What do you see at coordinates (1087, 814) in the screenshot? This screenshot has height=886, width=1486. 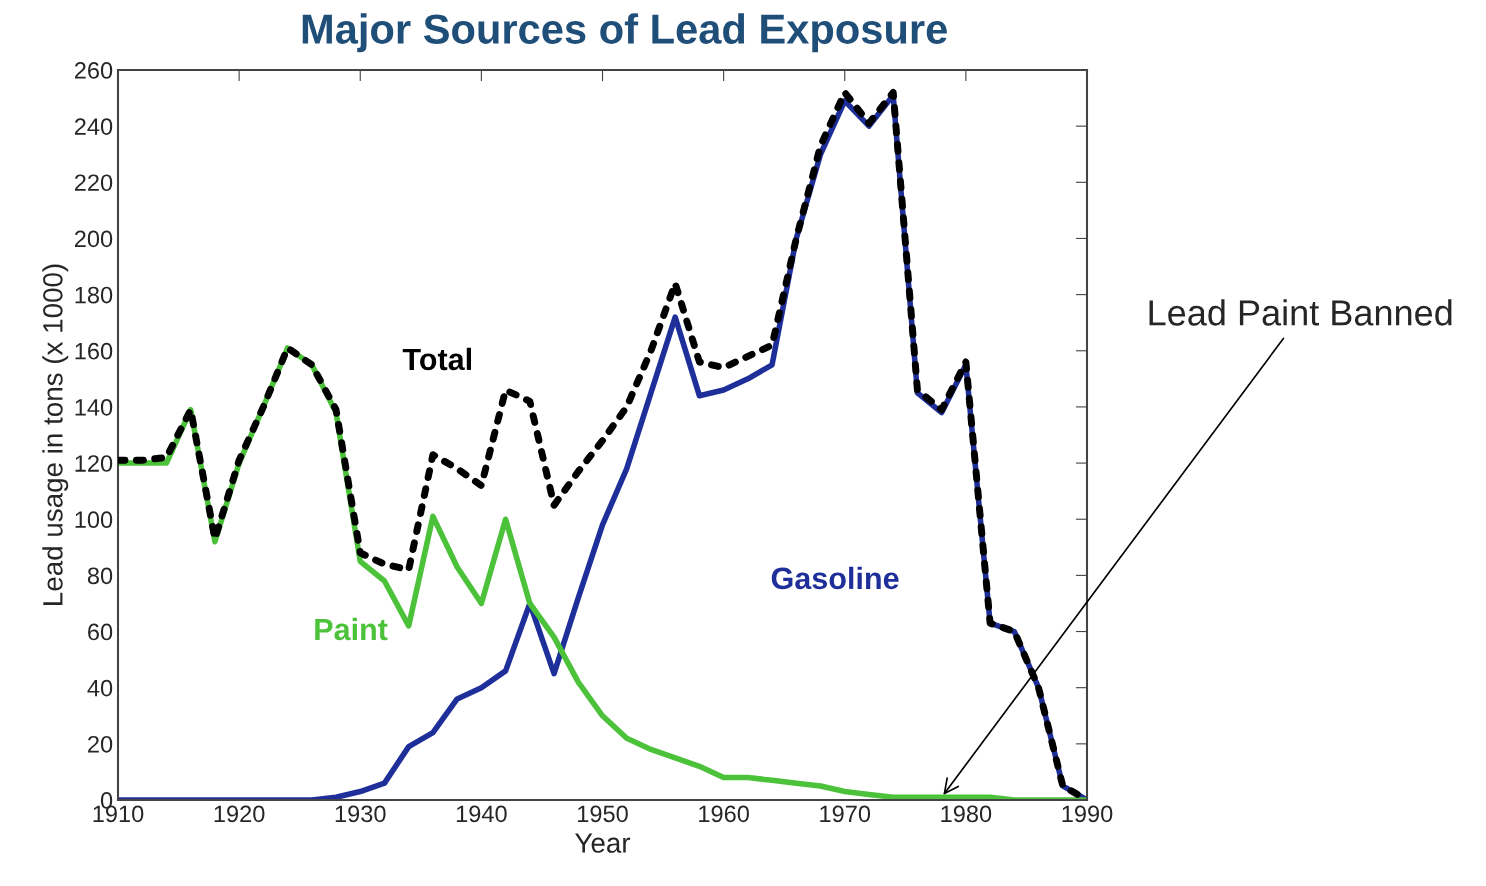 I see `x-tick-label: 1990` at bounding box center [1087, 814].